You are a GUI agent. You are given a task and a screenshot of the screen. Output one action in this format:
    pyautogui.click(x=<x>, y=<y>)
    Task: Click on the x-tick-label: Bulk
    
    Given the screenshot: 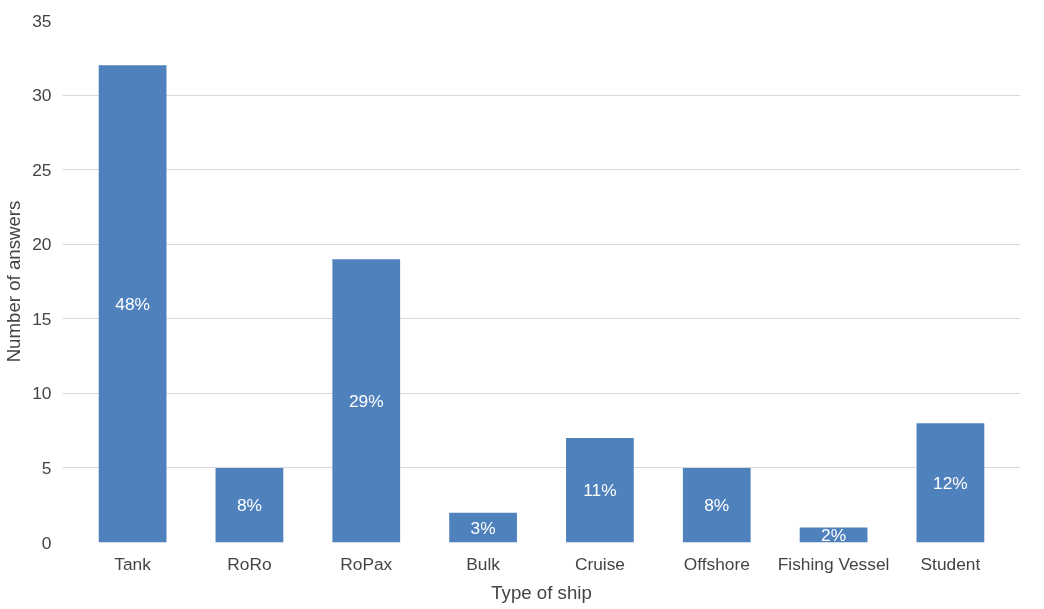 What is the action you would take?
    pyautogui.click(x=483, y=563)
    